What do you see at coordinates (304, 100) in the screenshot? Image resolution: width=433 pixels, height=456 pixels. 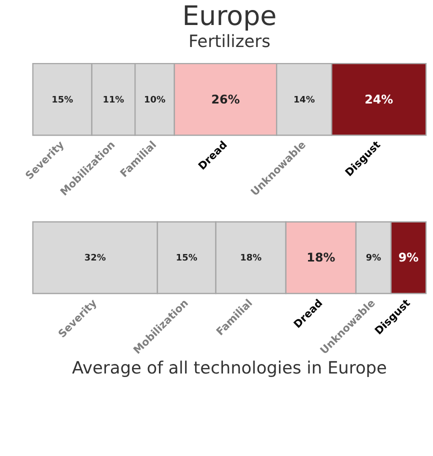 I see `data-label: 14%` at bounding box center [304, 100].